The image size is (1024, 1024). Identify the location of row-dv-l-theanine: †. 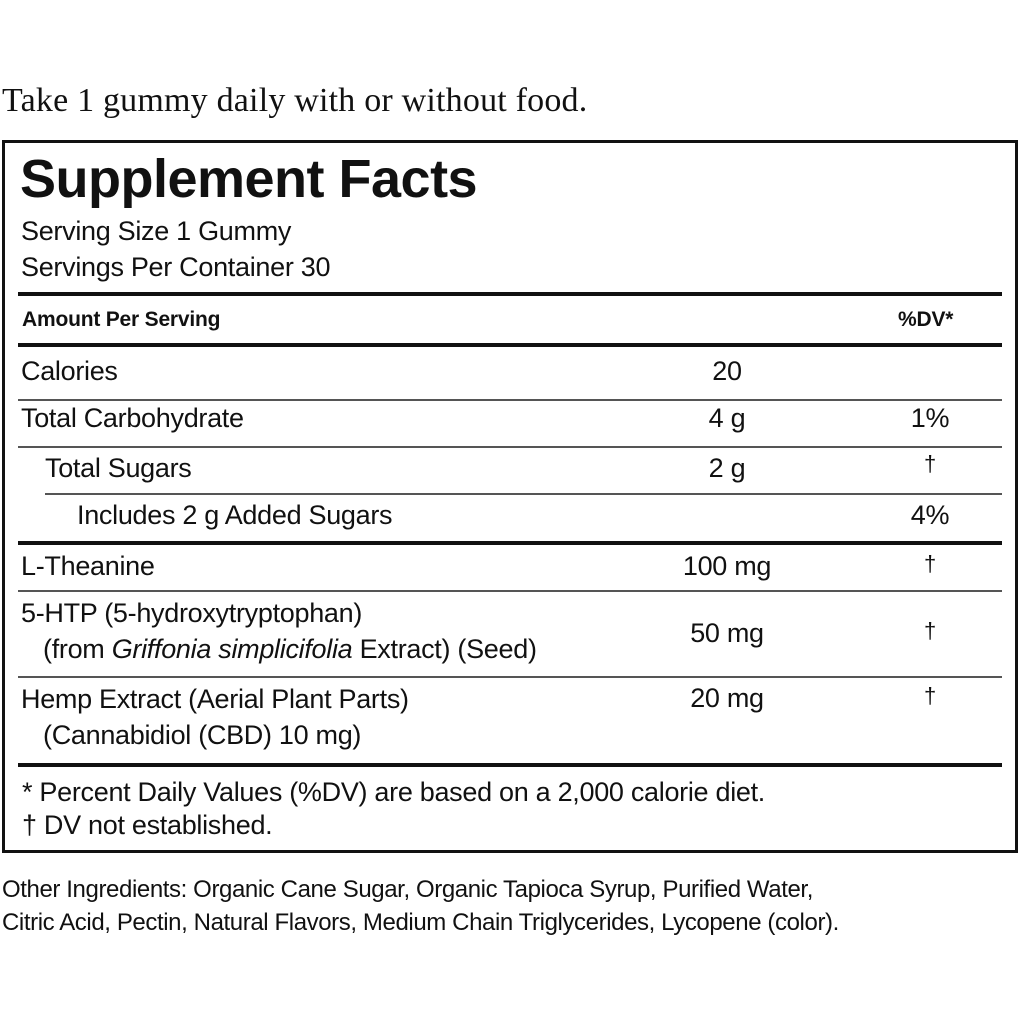
(930, 563).